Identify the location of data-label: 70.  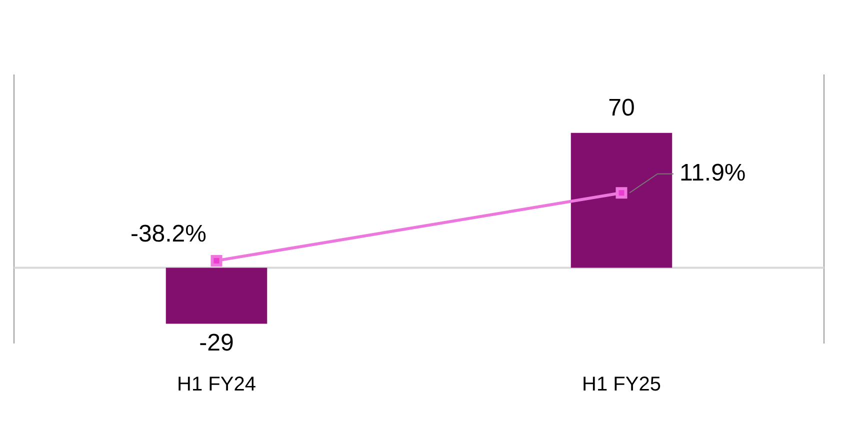
(621, 108).